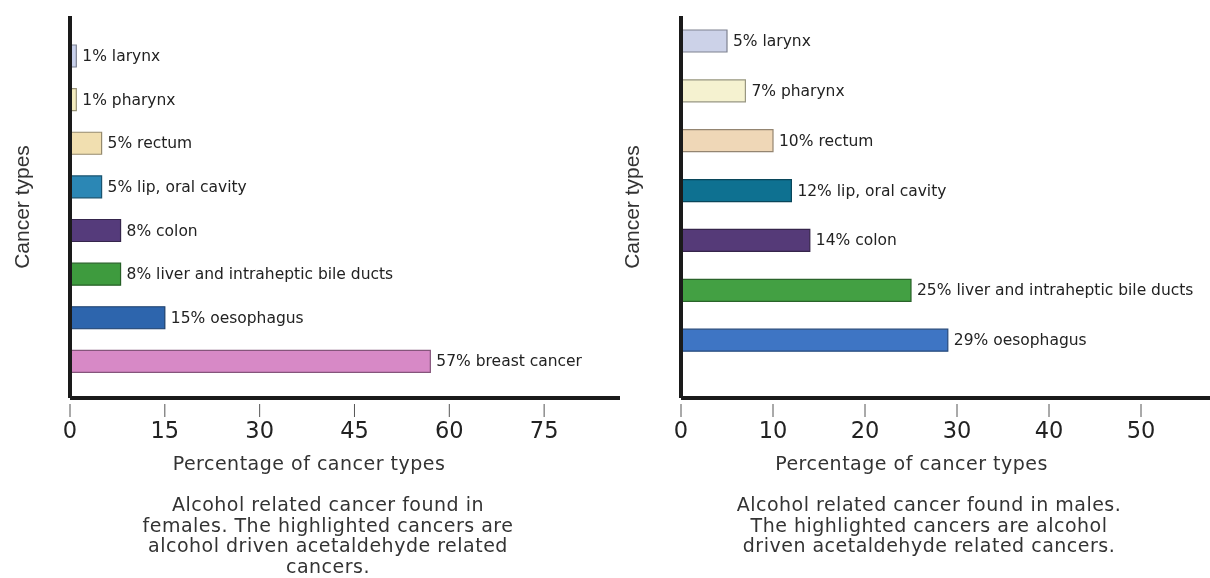  Describe the element at coordinates (1049, 430) in the screenshot. I see `x-tick-label: 40` at that location.